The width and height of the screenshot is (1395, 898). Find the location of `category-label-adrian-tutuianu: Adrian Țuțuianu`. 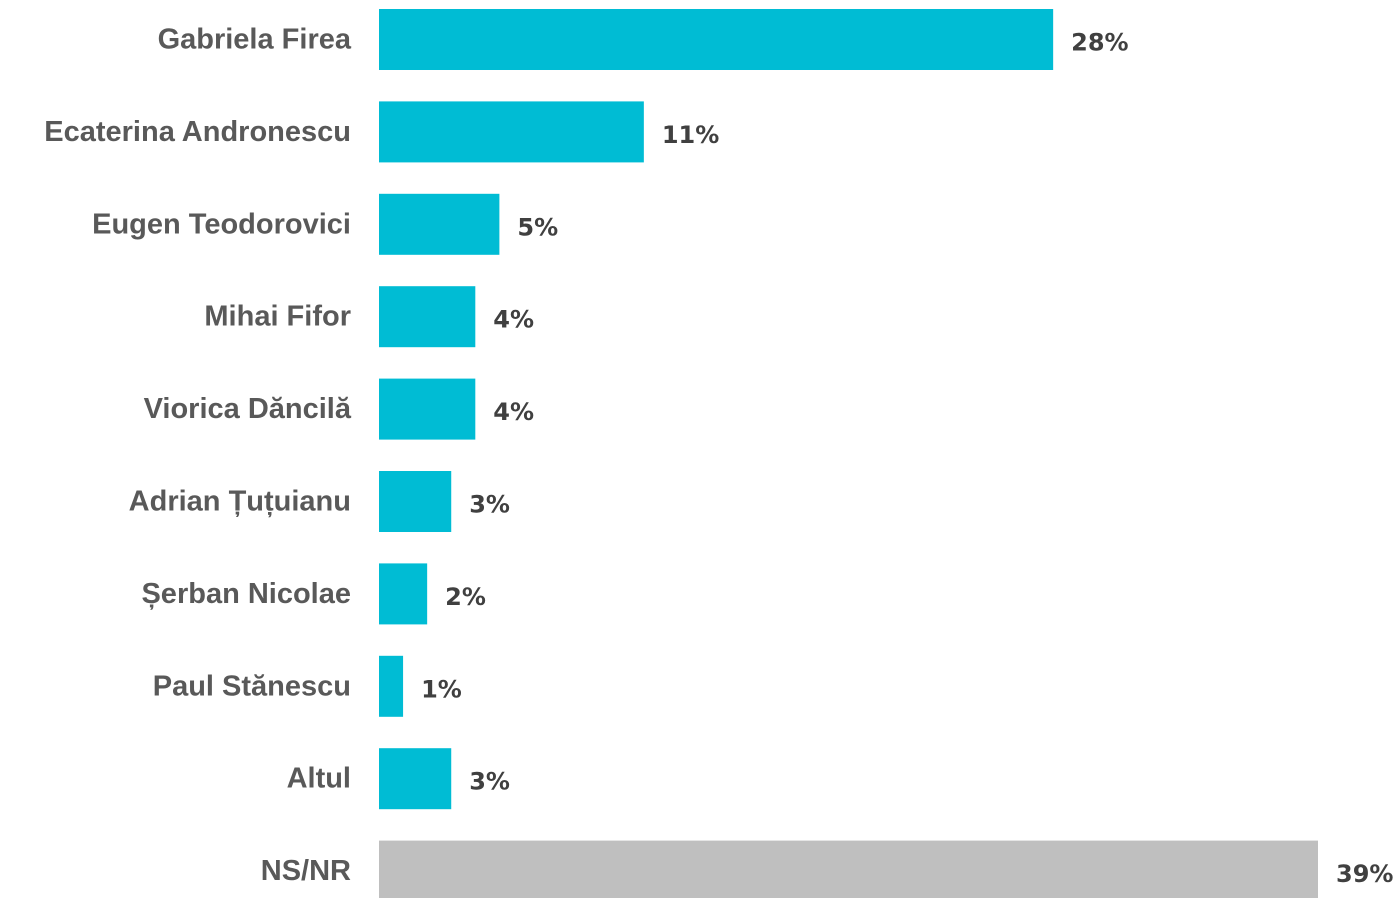

category-label-adrian-tutuianu: Adrian Țuțuianu is located at coordinates (240, 502).